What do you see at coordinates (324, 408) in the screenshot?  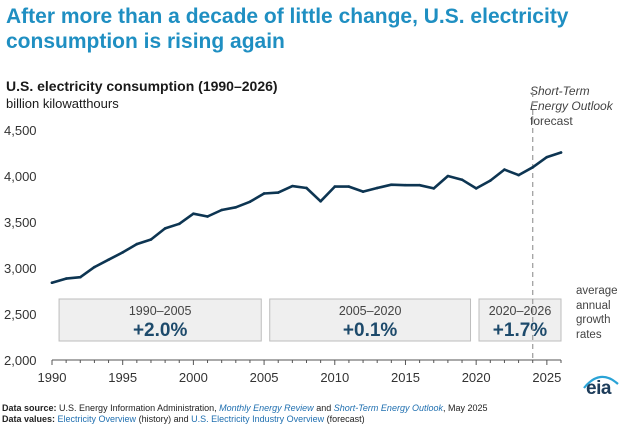 I see `data-source-and: and` at bounding box center [324, 408].